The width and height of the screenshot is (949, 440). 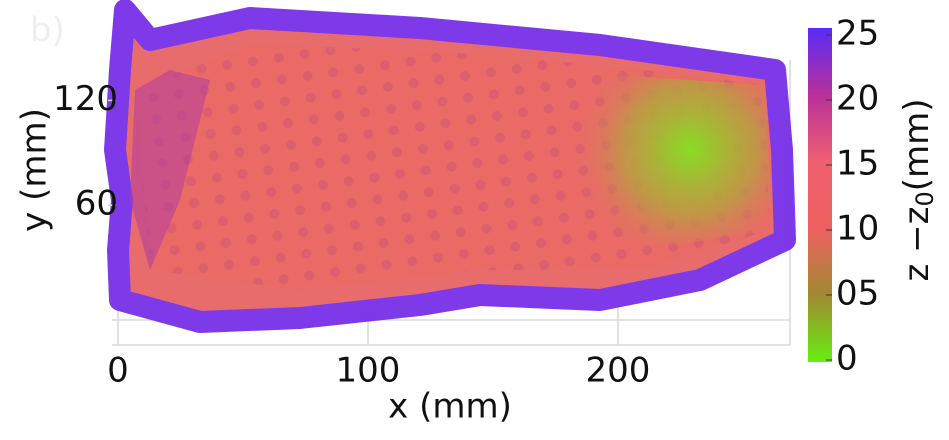 I want to click on colorbar-tick-label: 20, so click(x=857, y=99).